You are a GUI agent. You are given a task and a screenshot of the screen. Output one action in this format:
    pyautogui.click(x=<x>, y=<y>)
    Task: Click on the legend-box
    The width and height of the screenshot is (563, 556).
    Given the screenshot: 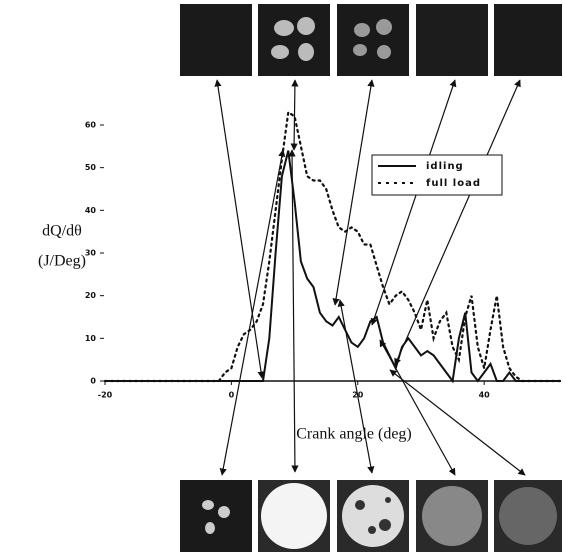 What is the action you would take?
    pyautogui.click(x=437, y=175)
    